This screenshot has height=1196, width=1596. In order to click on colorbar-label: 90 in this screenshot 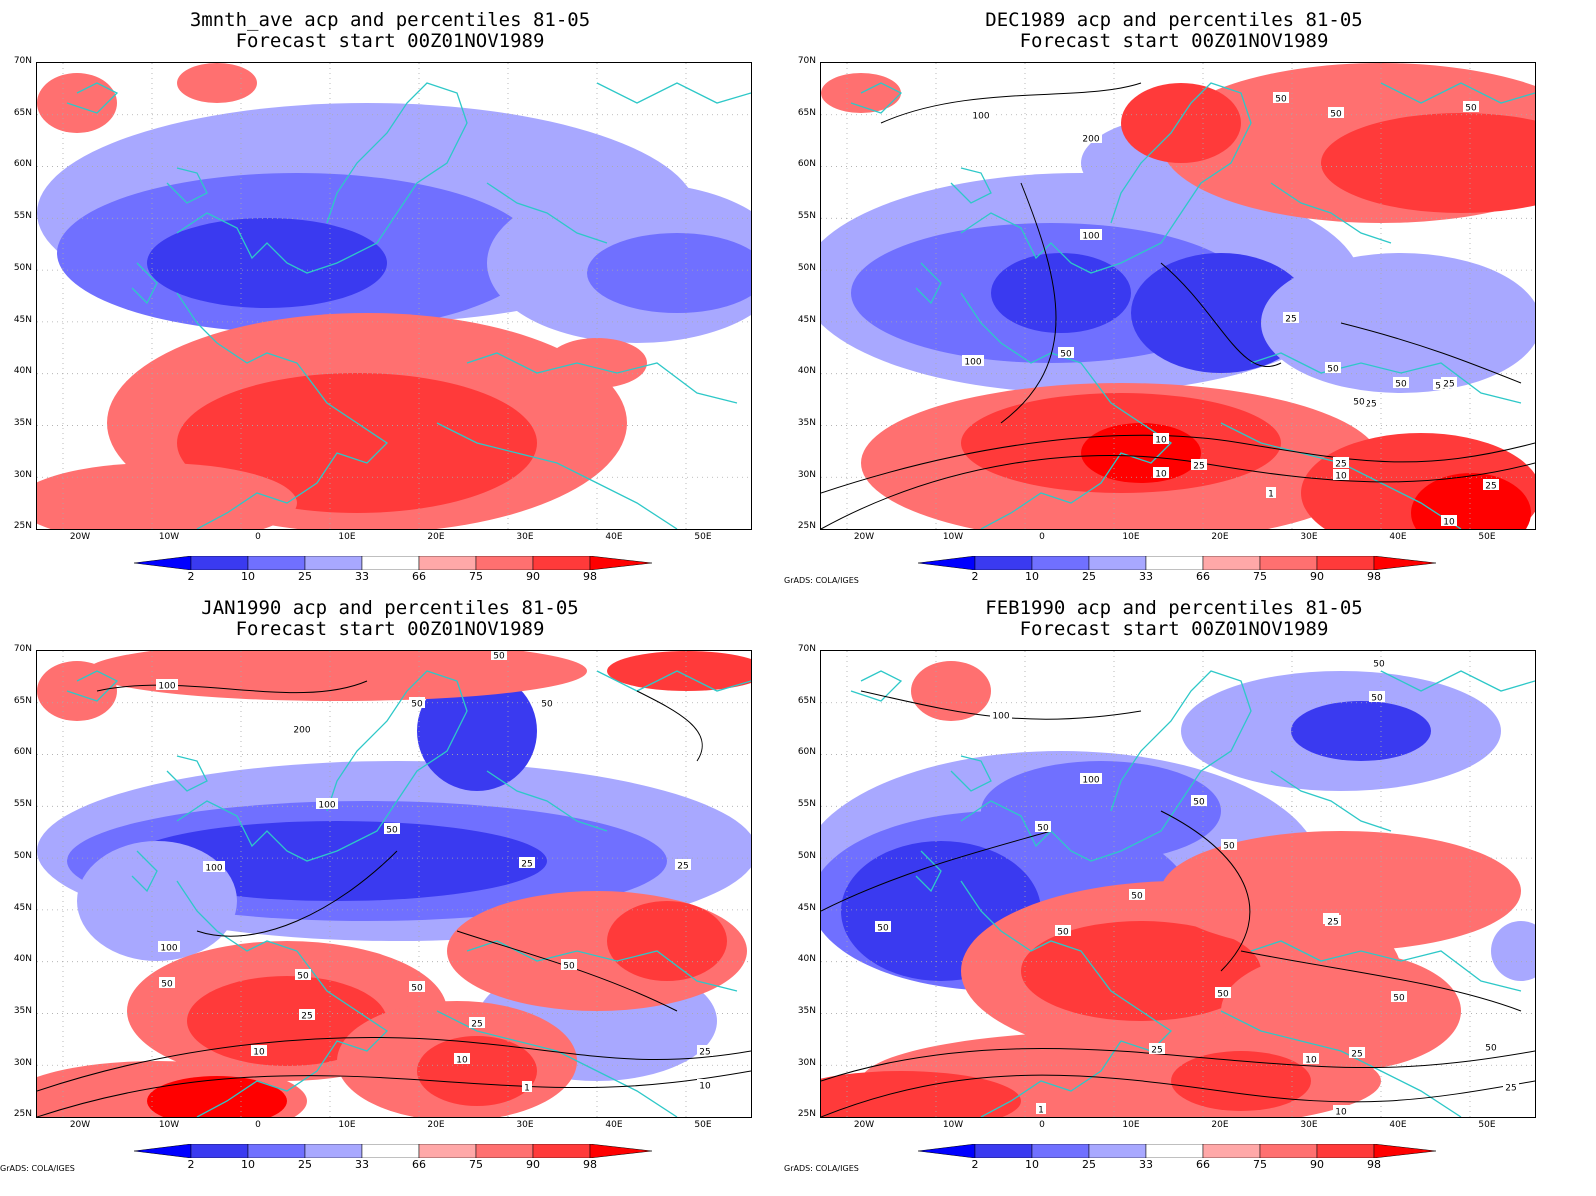, I will do `click(533, 576)`.